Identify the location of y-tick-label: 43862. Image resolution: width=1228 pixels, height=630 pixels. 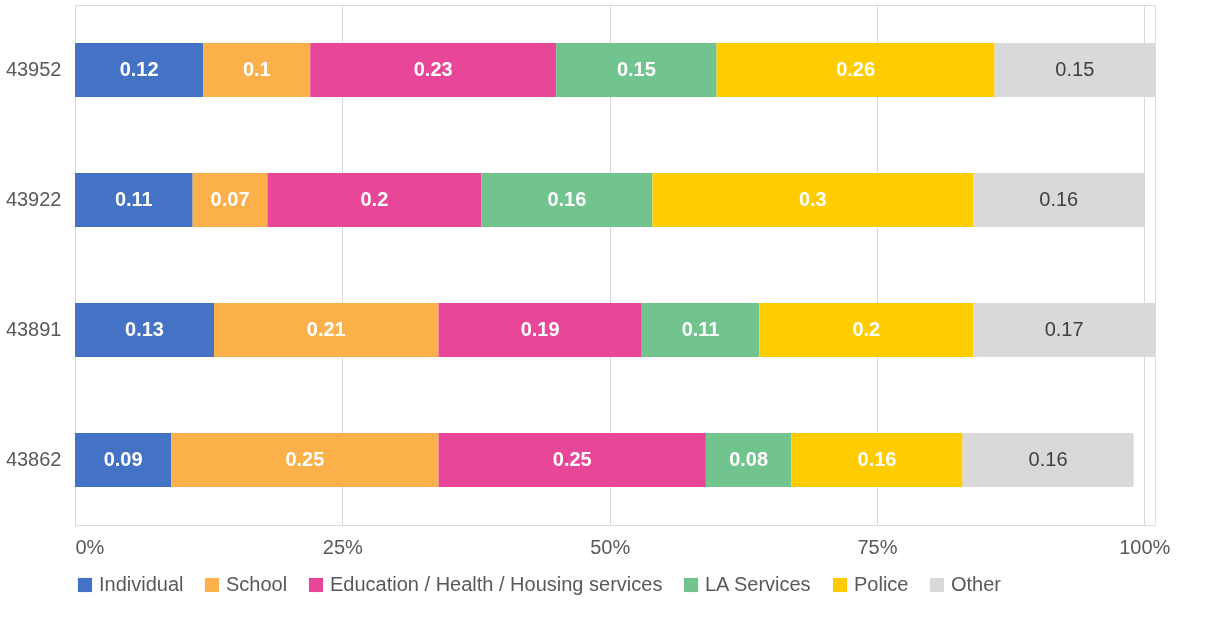
(33, 459).